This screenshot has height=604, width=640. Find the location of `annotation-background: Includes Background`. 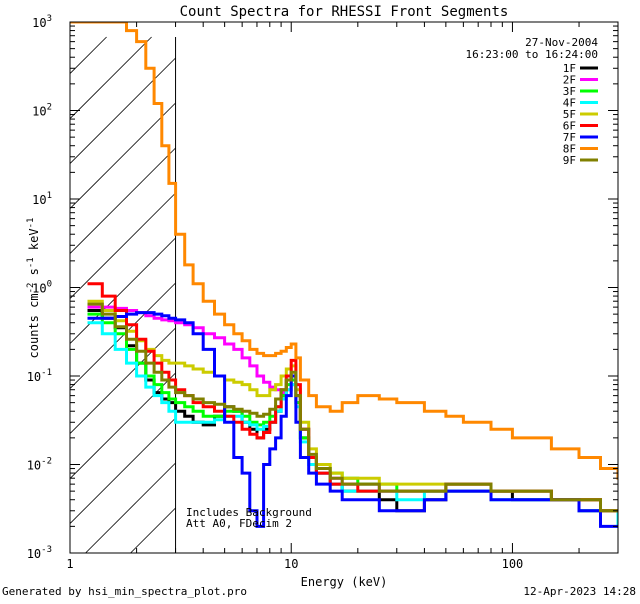

annotation-background: Includes Background is located at coordinates (249, 512).